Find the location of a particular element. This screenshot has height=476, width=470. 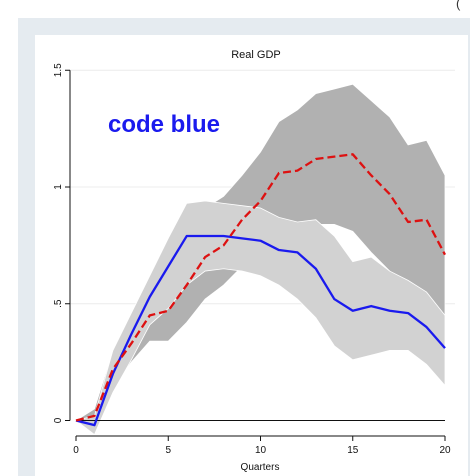

x-tick-label: 10 is located at coordinates (261, 450).